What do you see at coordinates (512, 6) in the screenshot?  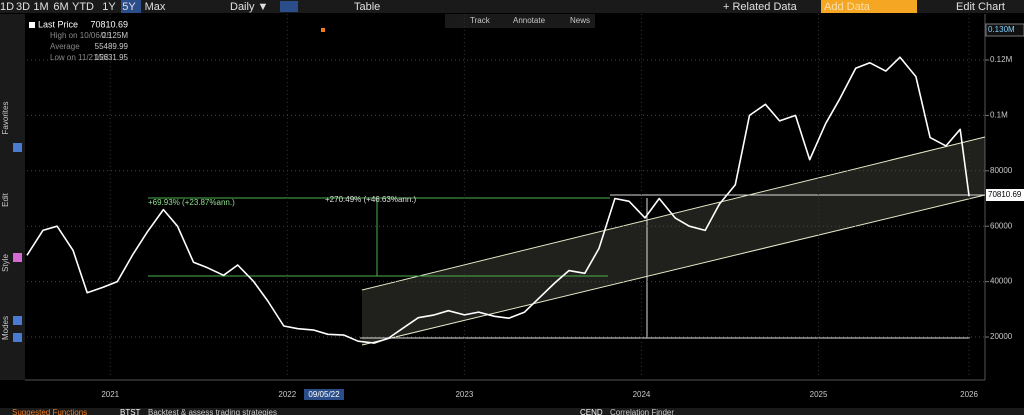 I see `toolbar` at bounding box center [512, 6].